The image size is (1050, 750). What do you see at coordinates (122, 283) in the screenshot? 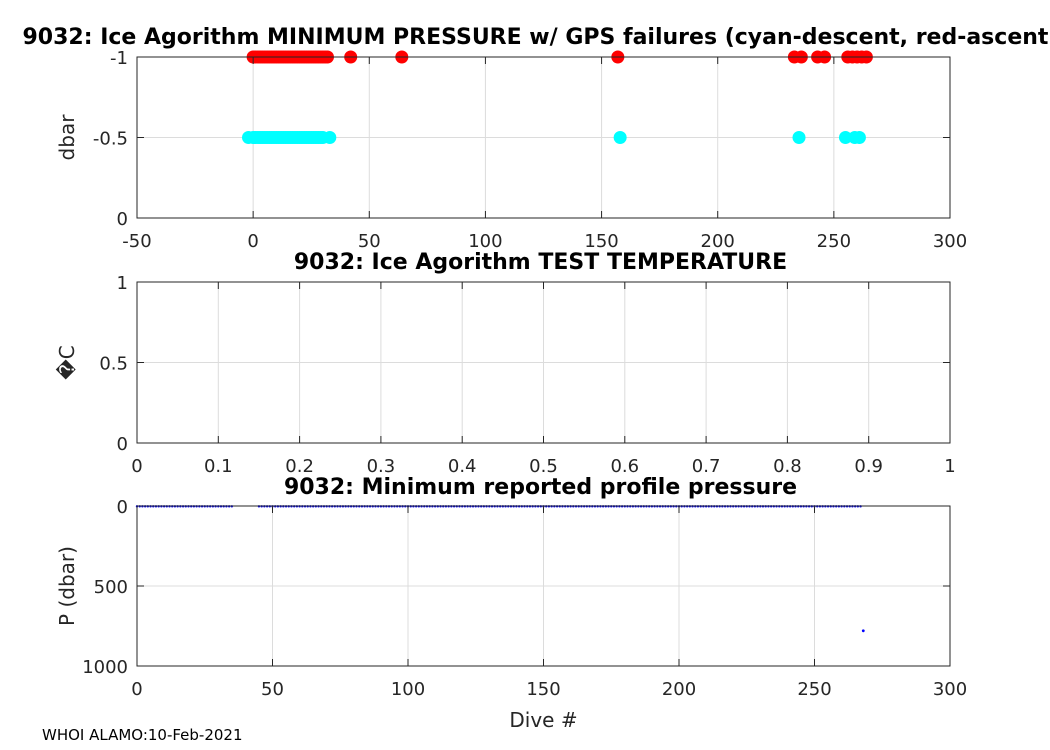
I see `y-tick-label: 1` at bounding box center [122, 283].